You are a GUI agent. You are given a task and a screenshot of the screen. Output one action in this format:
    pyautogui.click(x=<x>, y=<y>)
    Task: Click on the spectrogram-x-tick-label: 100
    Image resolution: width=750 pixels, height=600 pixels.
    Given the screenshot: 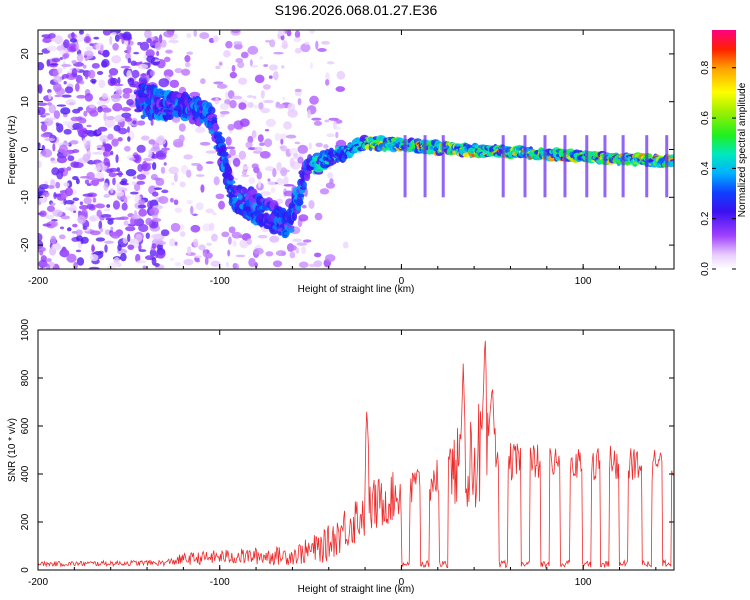 What is the action you would take?
    pyautogui.click(x=583, y=281)
    